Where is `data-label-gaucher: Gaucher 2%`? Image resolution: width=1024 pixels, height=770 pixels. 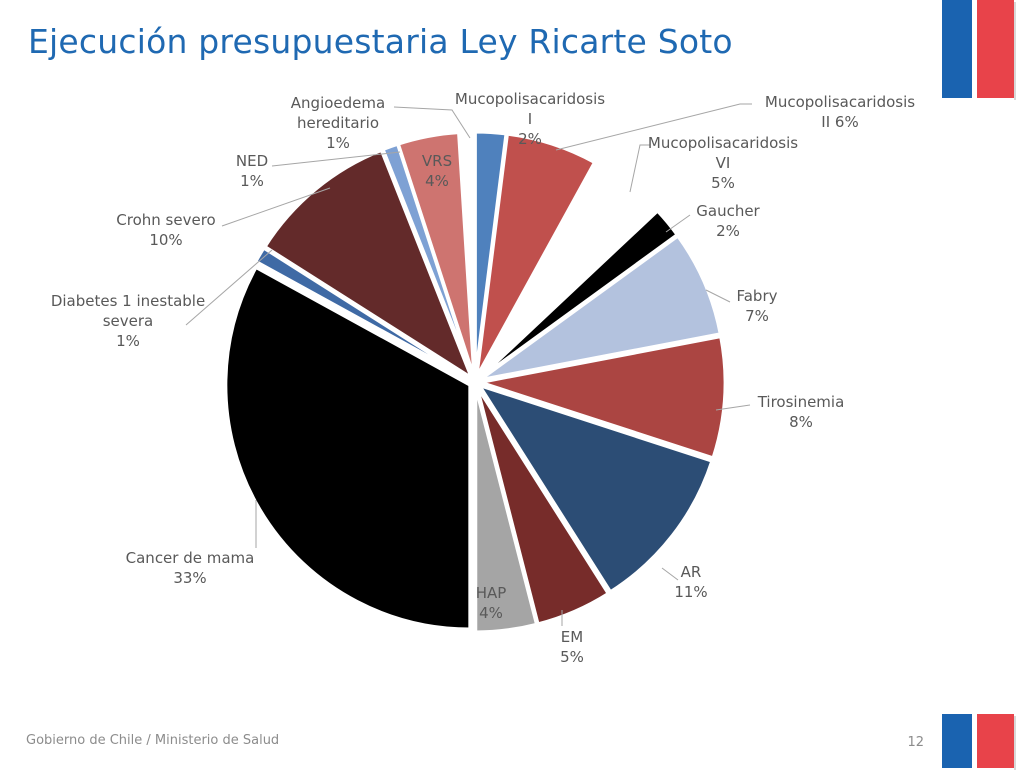 data-label-gaucher: Gaucher 2% is located at coordinates (728, 221).